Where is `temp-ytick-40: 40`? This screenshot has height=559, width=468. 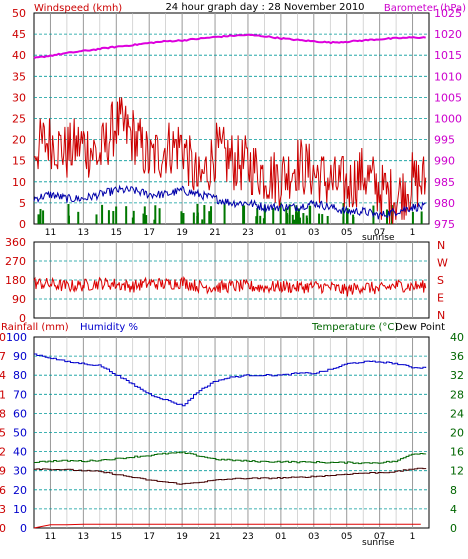
temp-ytick-40: 40 is located at coordinates (457, 337).